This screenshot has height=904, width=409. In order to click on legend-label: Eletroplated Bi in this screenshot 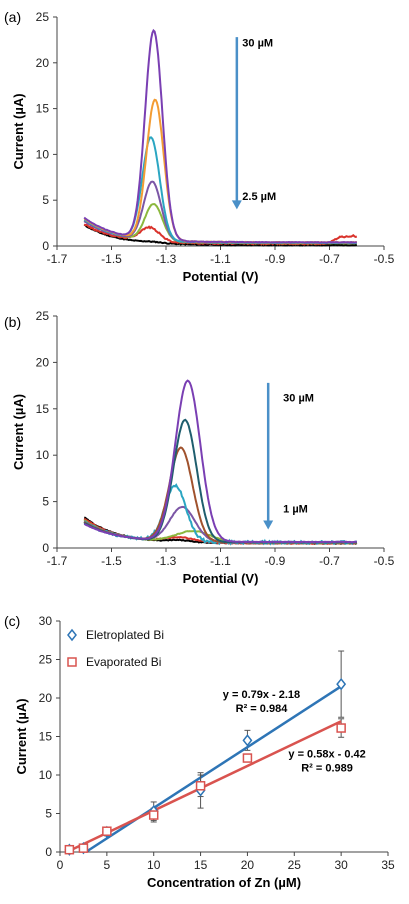, I will do `click(125, 635)`.